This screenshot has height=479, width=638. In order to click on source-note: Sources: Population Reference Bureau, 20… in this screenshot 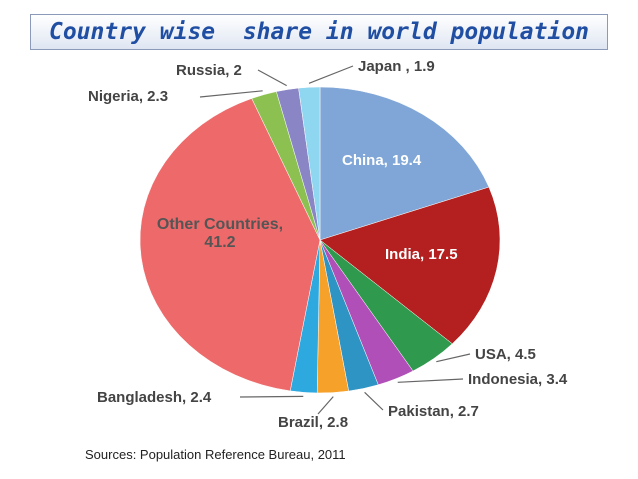, I will do `click(215, 454)`.